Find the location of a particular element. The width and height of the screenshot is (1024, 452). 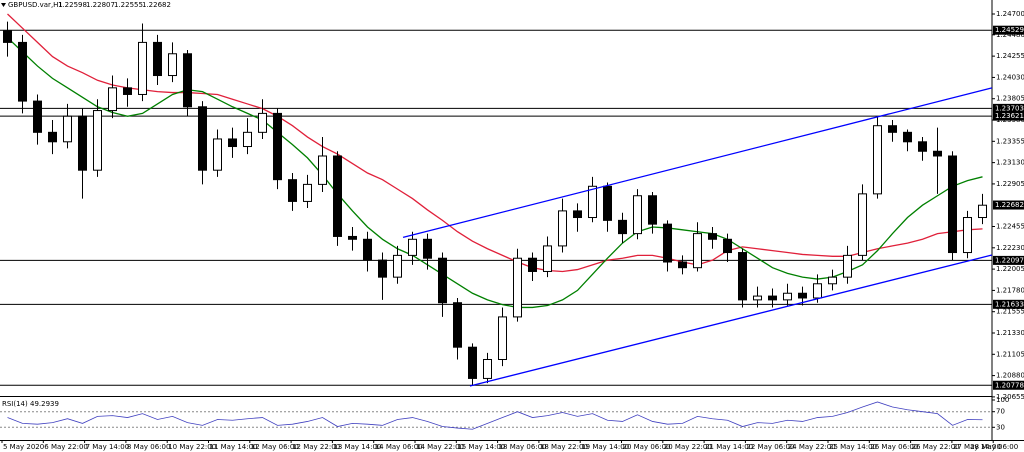

y-tick-label: 1.24700 is located at coordinates (1010, 14).